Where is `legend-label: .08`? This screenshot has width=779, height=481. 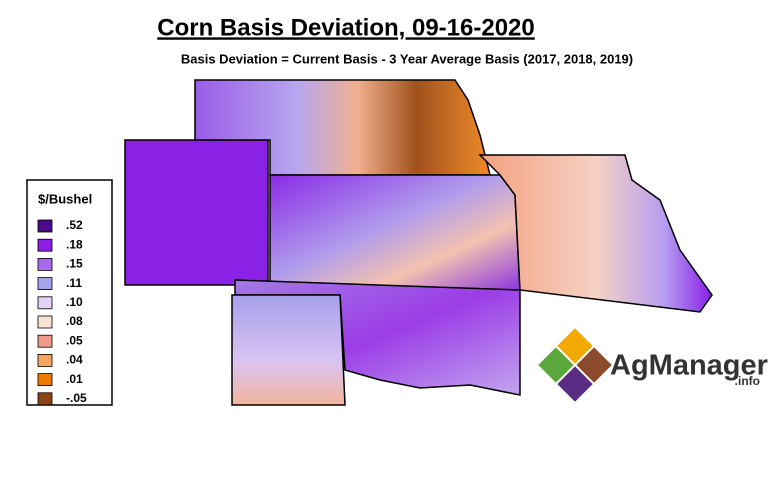
legend-label: .08 is located at coordinates (74, 321).